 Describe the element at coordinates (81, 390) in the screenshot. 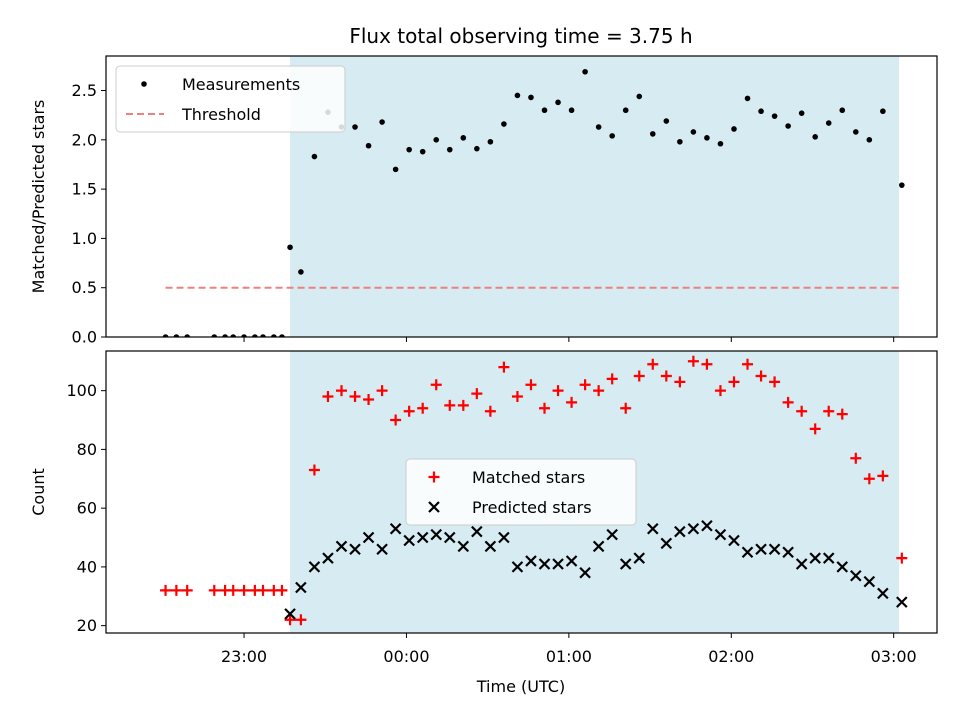

I see `y-tick-label: 100` at that location.